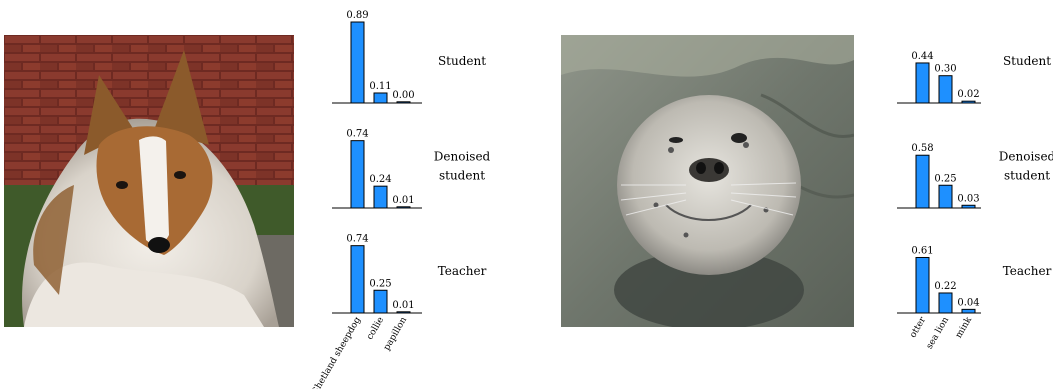  I want to click on bar-value-label: 0.61, so click(922, 250).